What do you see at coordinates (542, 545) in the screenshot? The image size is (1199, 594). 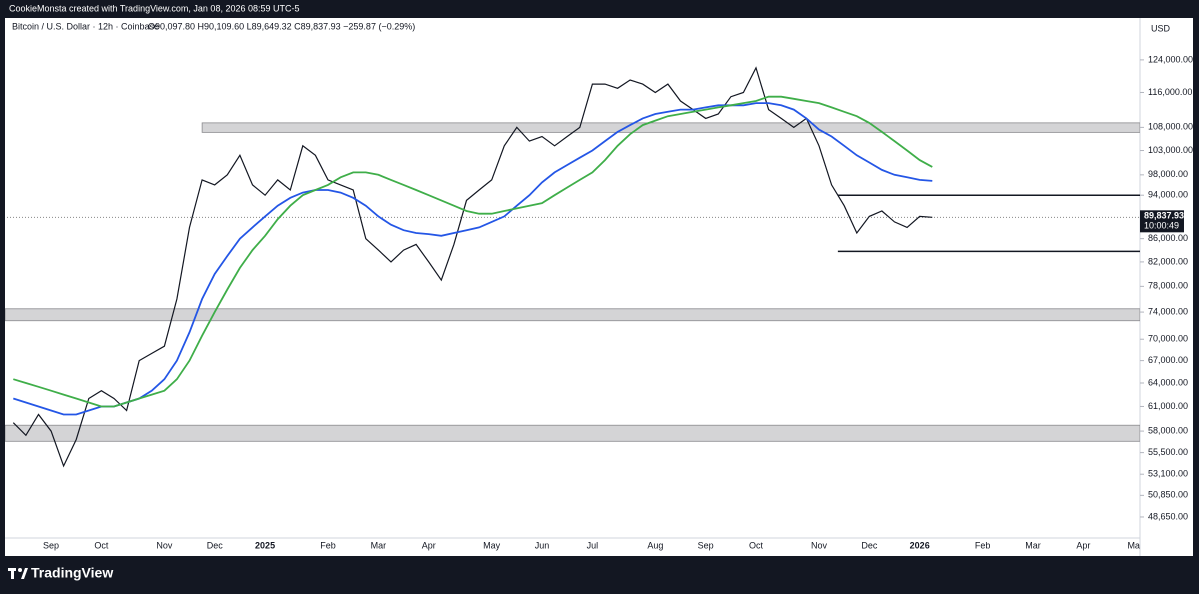 I see `x-tick-label: Jun` at bounding box center [542, 545].